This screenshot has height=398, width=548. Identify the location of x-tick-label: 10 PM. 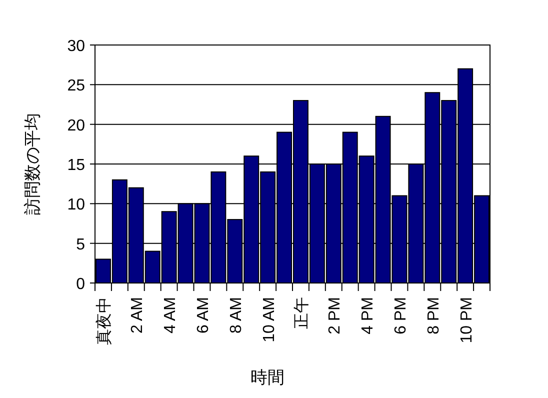
(467, 320).